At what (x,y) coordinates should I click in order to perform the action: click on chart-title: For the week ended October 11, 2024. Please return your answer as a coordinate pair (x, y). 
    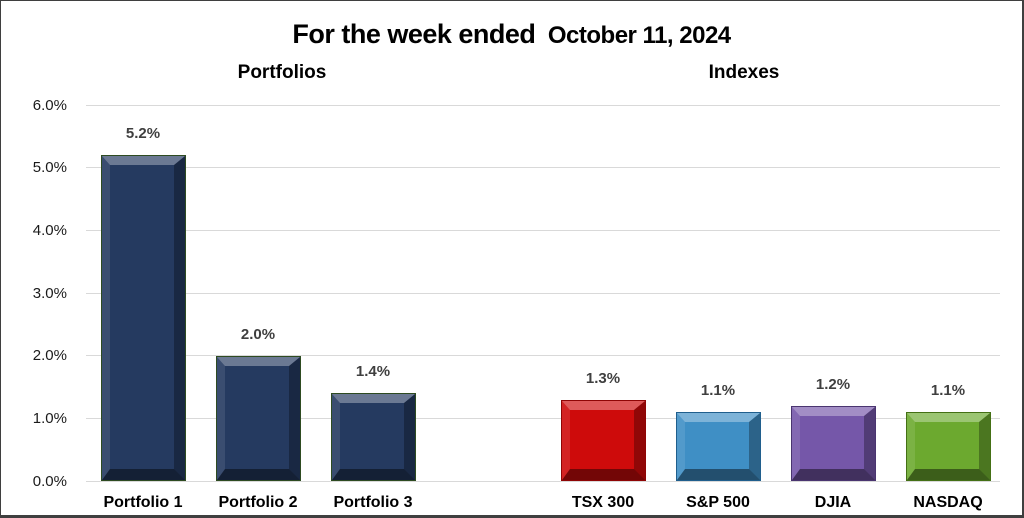
    Looking at the image, I should click on (511, 34).